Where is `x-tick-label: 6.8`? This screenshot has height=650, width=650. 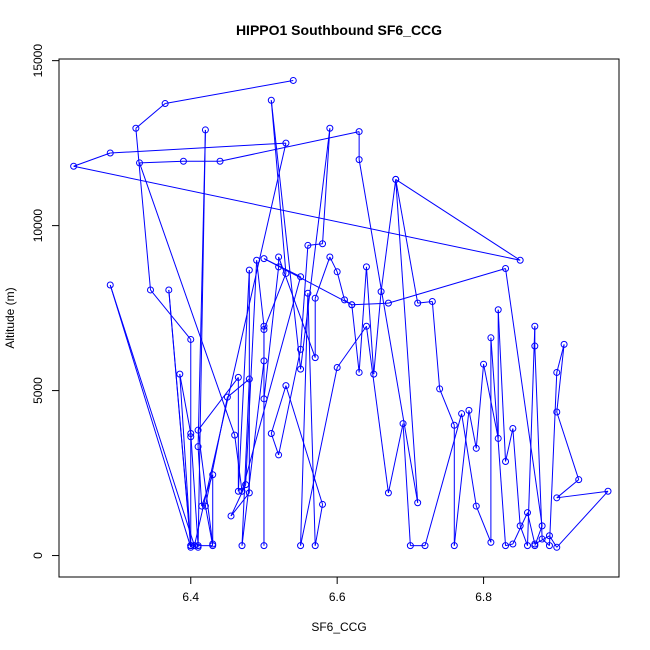
x-tick-label: 6.8 is located at coordinates (483, 597).